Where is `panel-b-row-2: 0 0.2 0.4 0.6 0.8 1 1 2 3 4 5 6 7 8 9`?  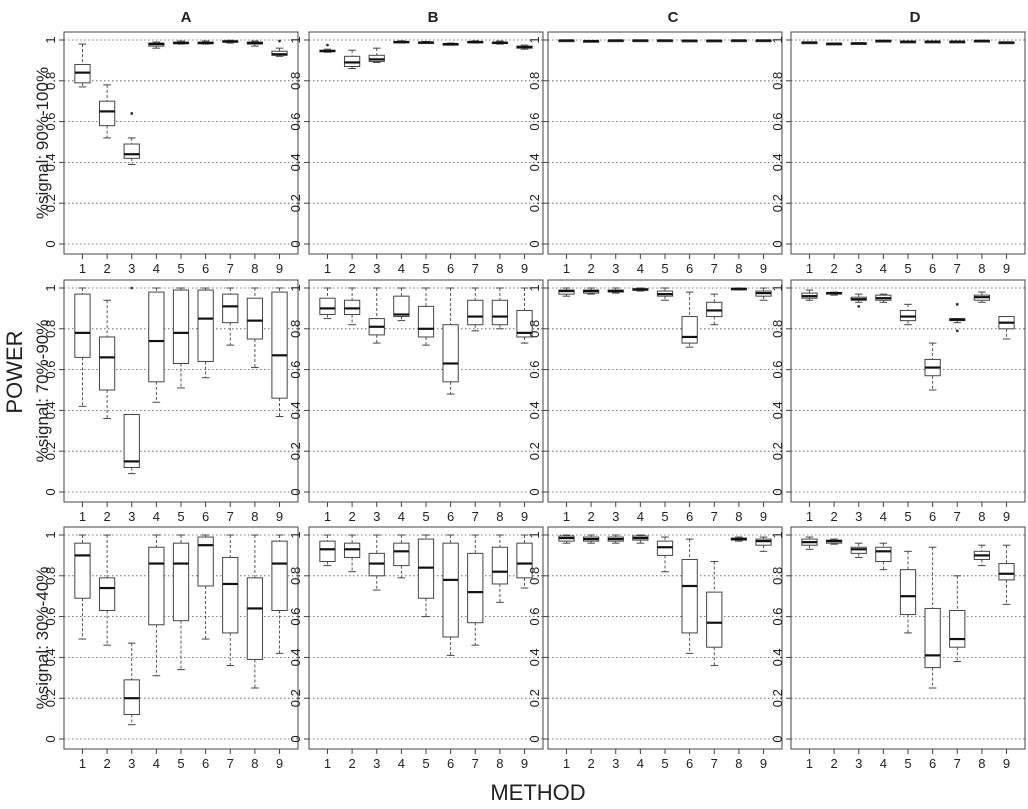 panel-b-row-2: 0 0.2 0.4 0.6 0.8 1 1 2 3 4 5 6 7 8 9 is located at coordinates (416, 401).